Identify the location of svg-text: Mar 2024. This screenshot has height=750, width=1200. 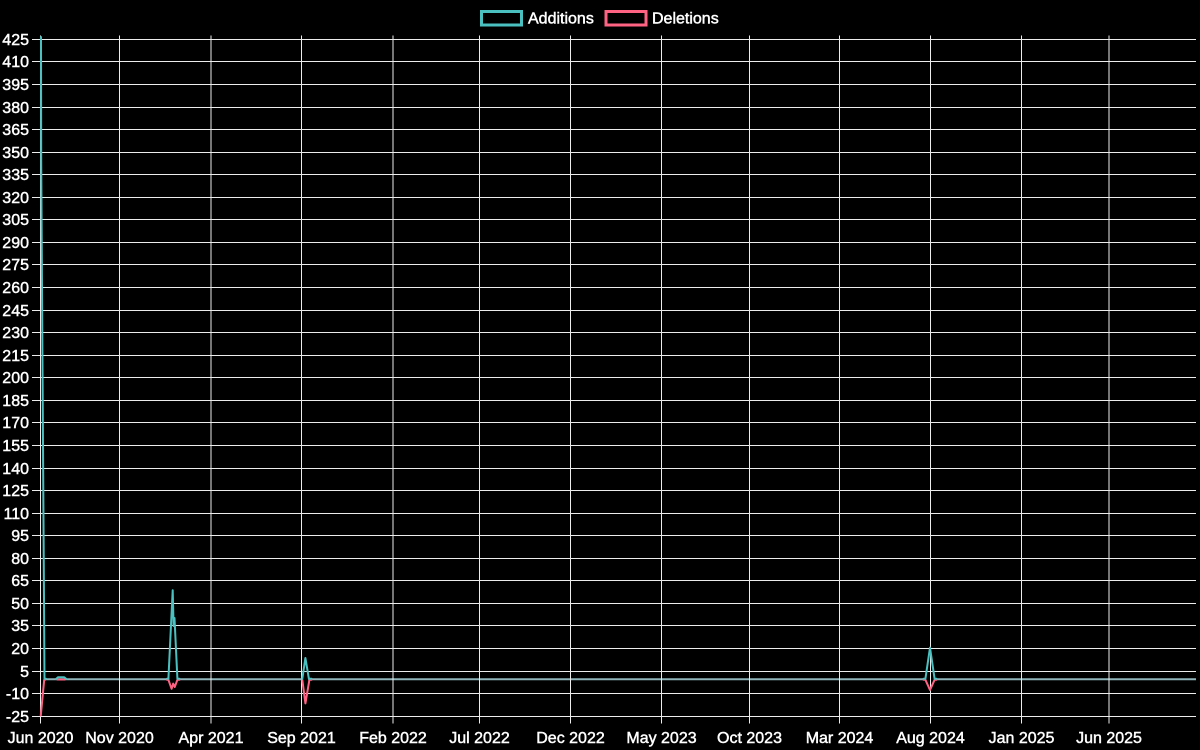
(840, 738).